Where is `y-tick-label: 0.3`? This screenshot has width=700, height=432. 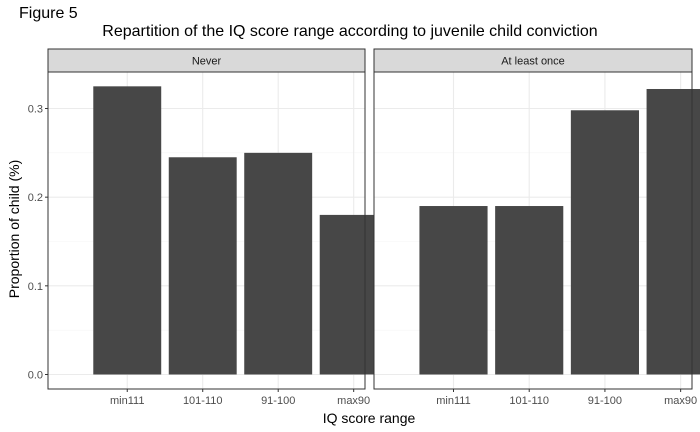 y-tick-label: 0.3 is located at coordinates (35, 110).